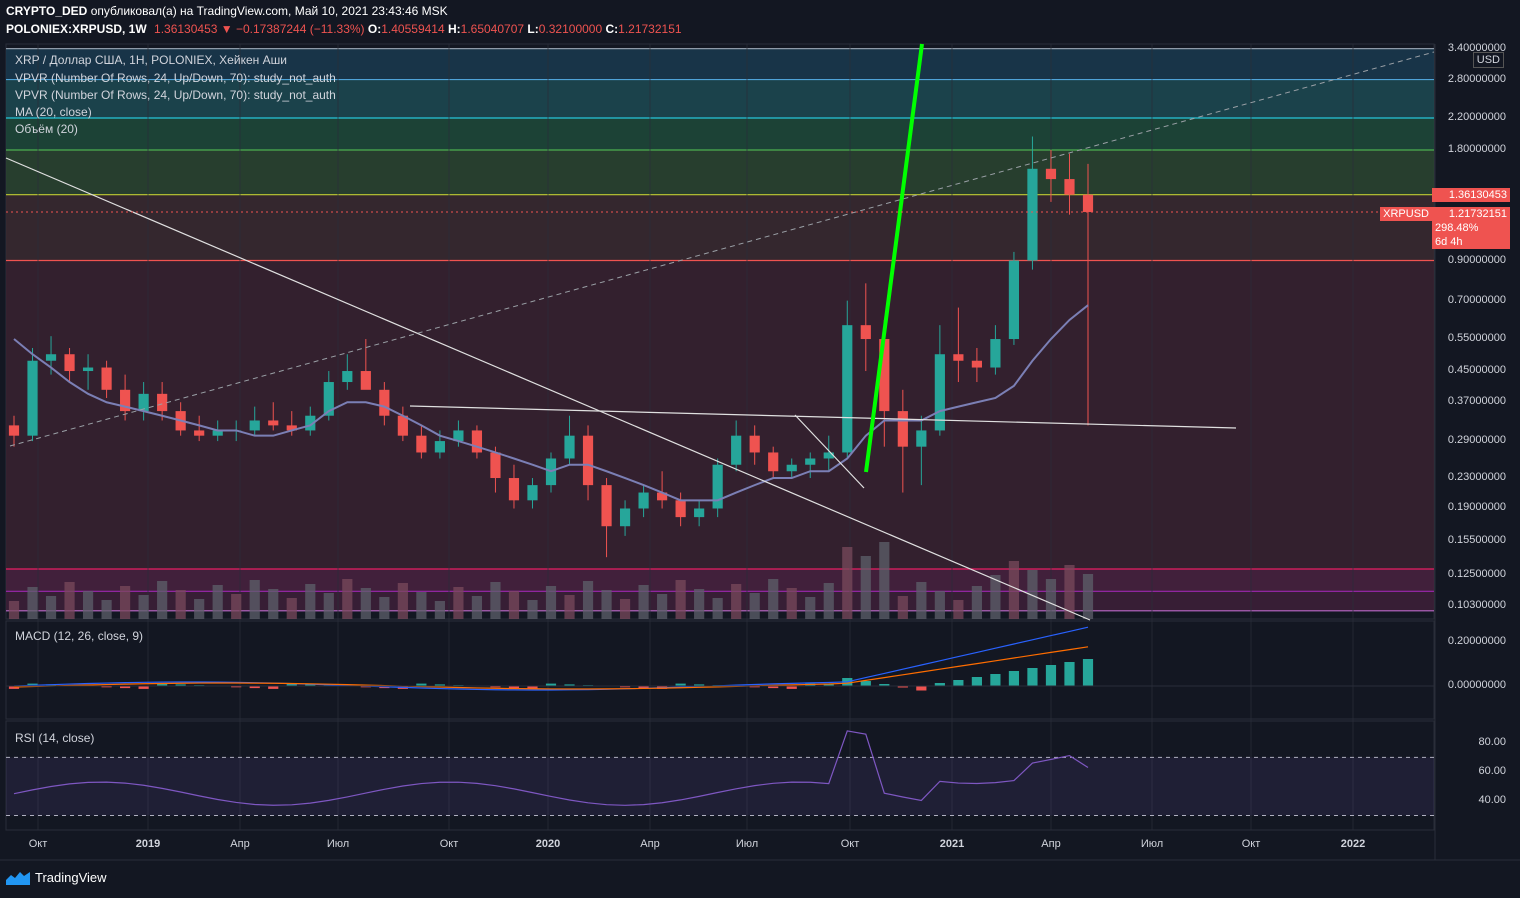 The width and height of the screenshot is (1520, 898). I want to click on price-tick-label: 0.55000000, so click(1476, 338).